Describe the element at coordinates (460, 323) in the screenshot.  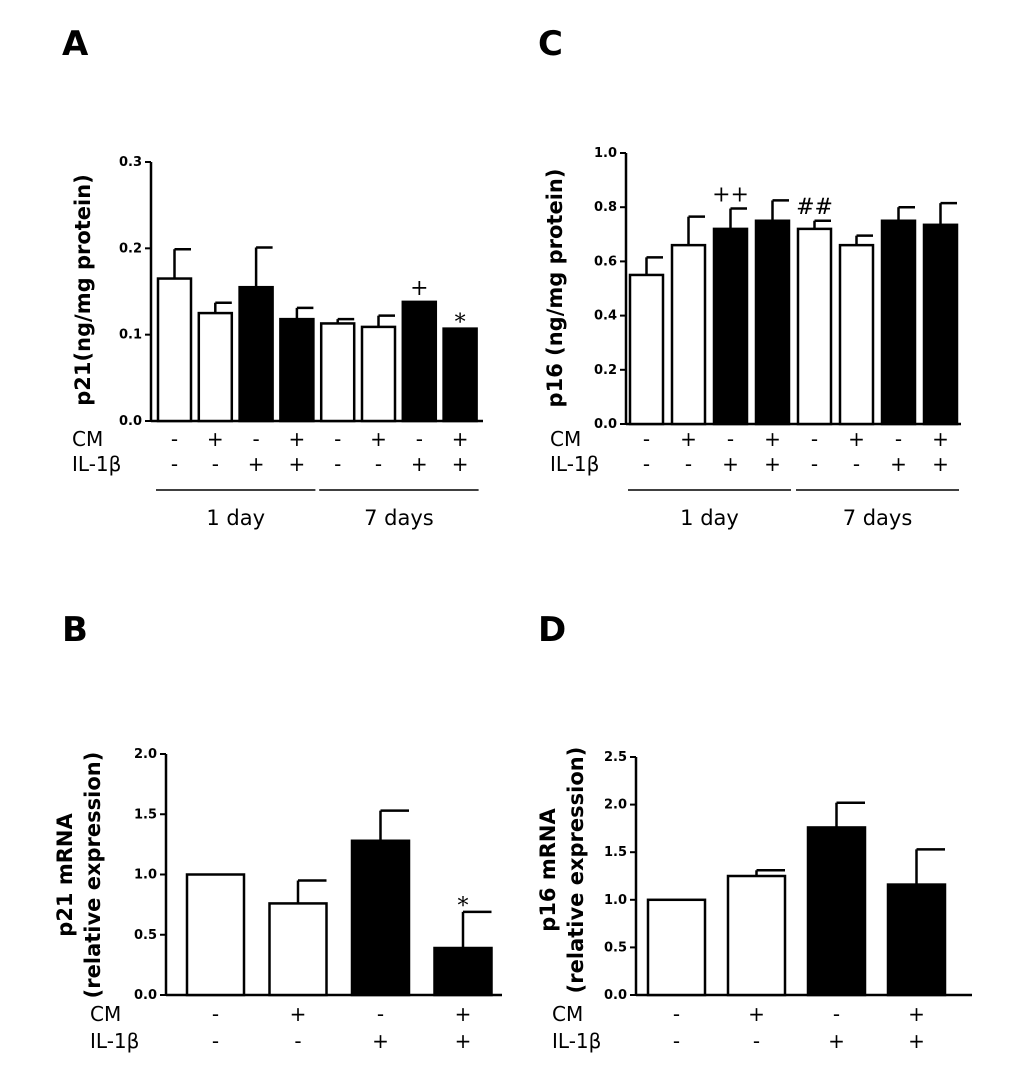
I see `significance-mark: *` at that location.